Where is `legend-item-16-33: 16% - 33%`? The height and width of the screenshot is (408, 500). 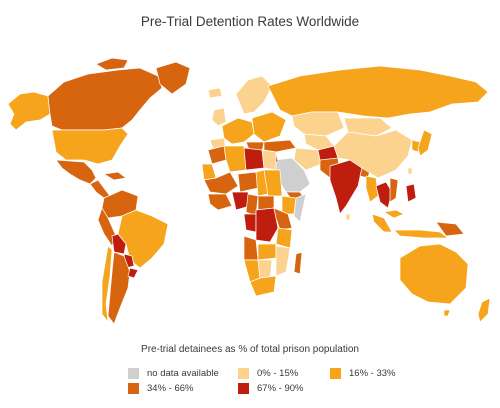
legend-item-16-33: 16% - 33% is located at coordinates (362, 373).